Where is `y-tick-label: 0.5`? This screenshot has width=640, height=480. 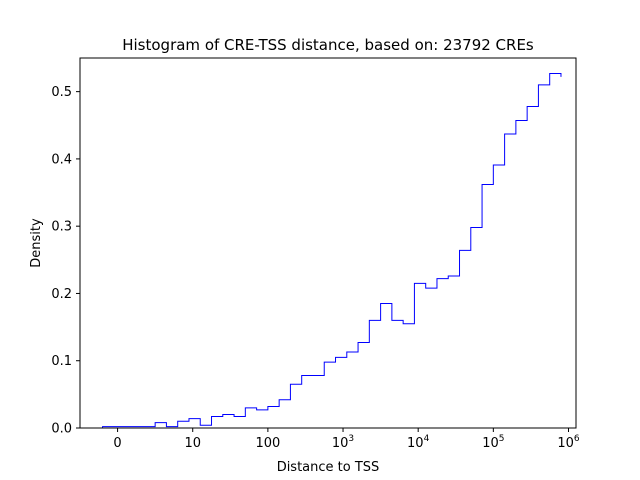 y-tick-label: 0.5 is located at coordinates (61, 92).